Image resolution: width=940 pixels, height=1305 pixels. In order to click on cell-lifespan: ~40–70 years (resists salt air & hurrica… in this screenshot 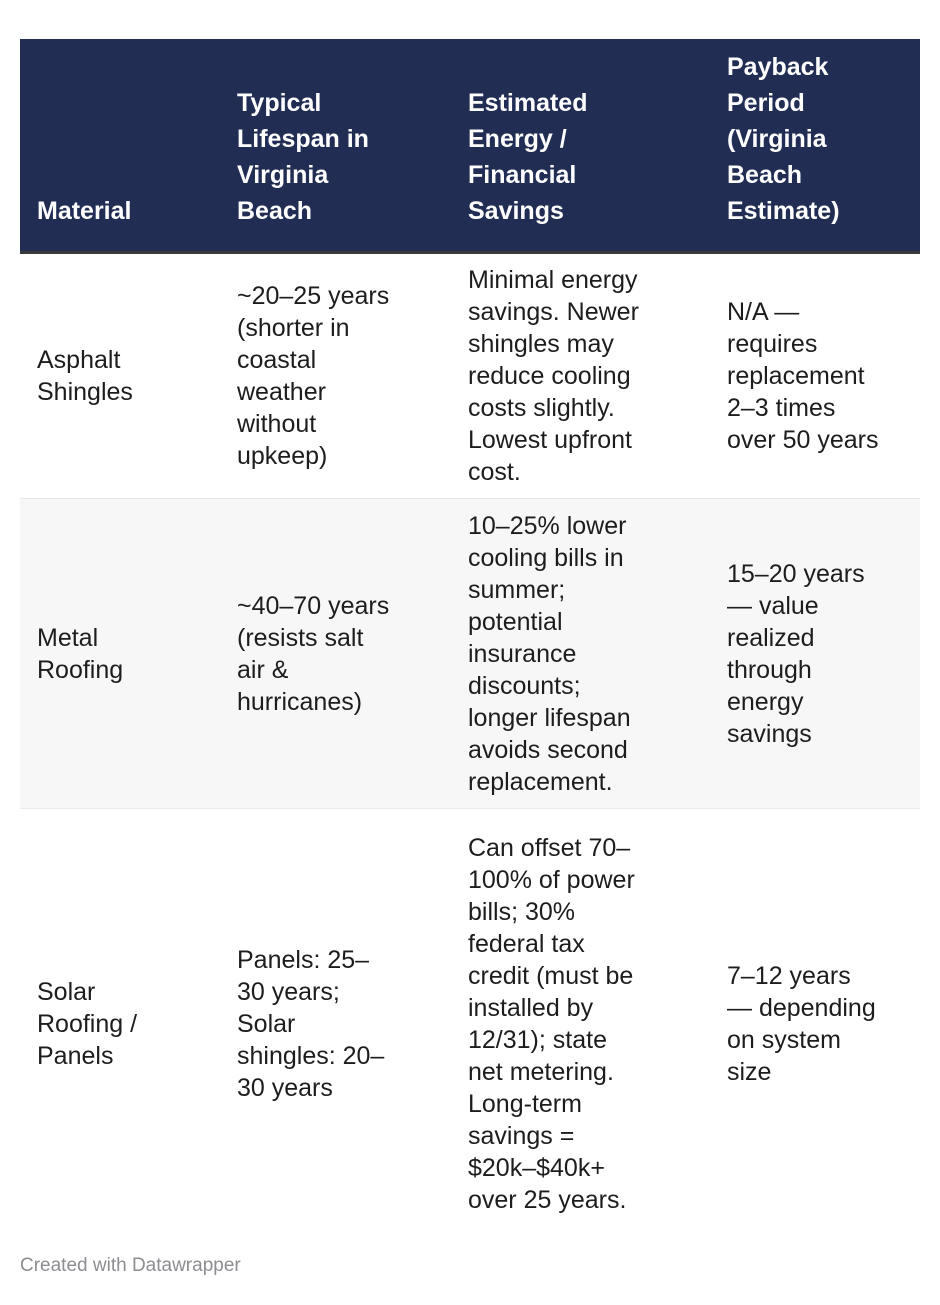, I will do `click(335, 653)`.